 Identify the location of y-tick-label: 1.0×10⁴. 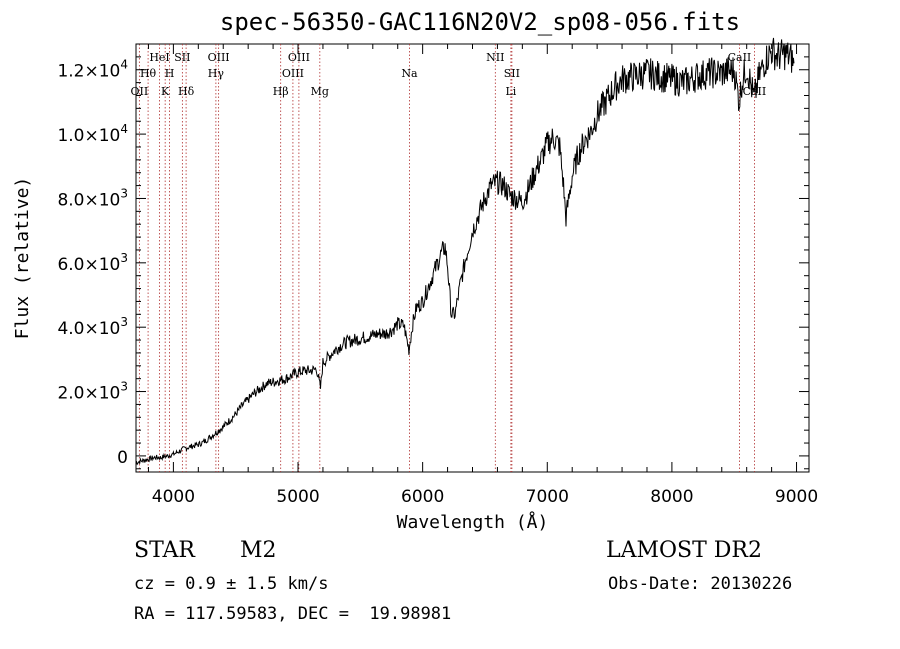
(92, 134).